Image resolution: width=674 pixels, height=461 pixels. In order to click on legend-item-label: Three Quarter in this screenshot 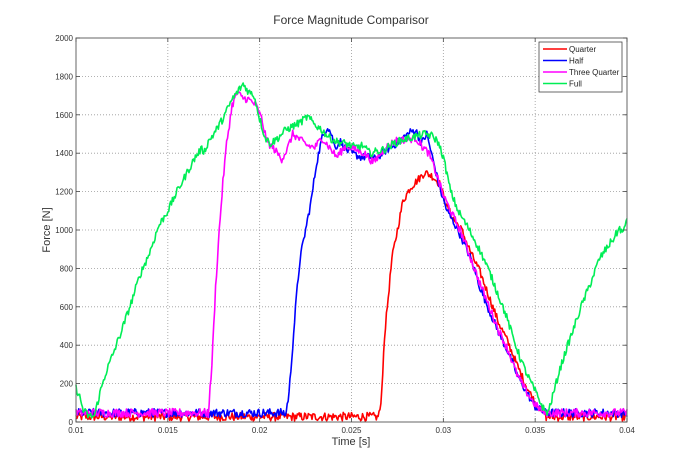, I will do `click(594, 72)`.